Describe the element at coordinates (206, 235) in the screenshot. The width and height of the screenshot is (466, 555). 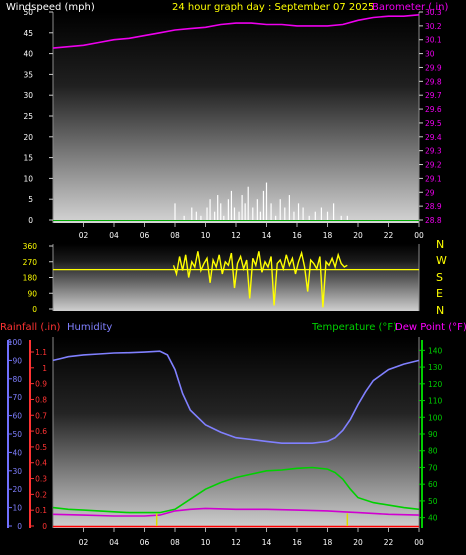
I see `wind-baro-x-tick-label: 10` at that location.